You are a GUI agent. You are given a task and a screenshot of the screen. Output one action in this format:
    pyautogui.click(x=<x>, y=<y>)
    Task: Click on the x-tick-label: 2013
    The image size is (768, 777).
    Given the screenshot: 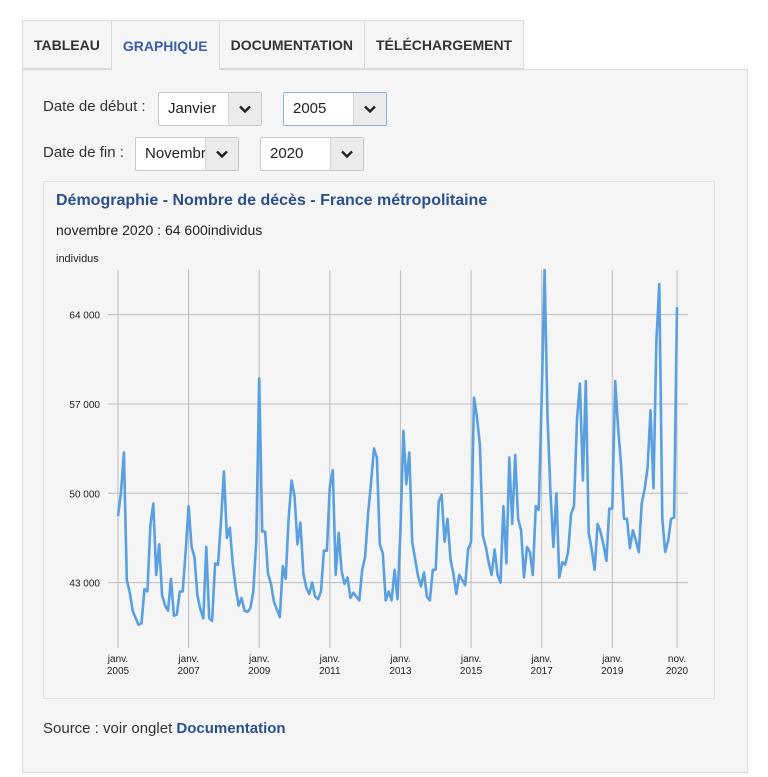 What is the action you would take?
    pyautogui.click(x=400, y=671)
    